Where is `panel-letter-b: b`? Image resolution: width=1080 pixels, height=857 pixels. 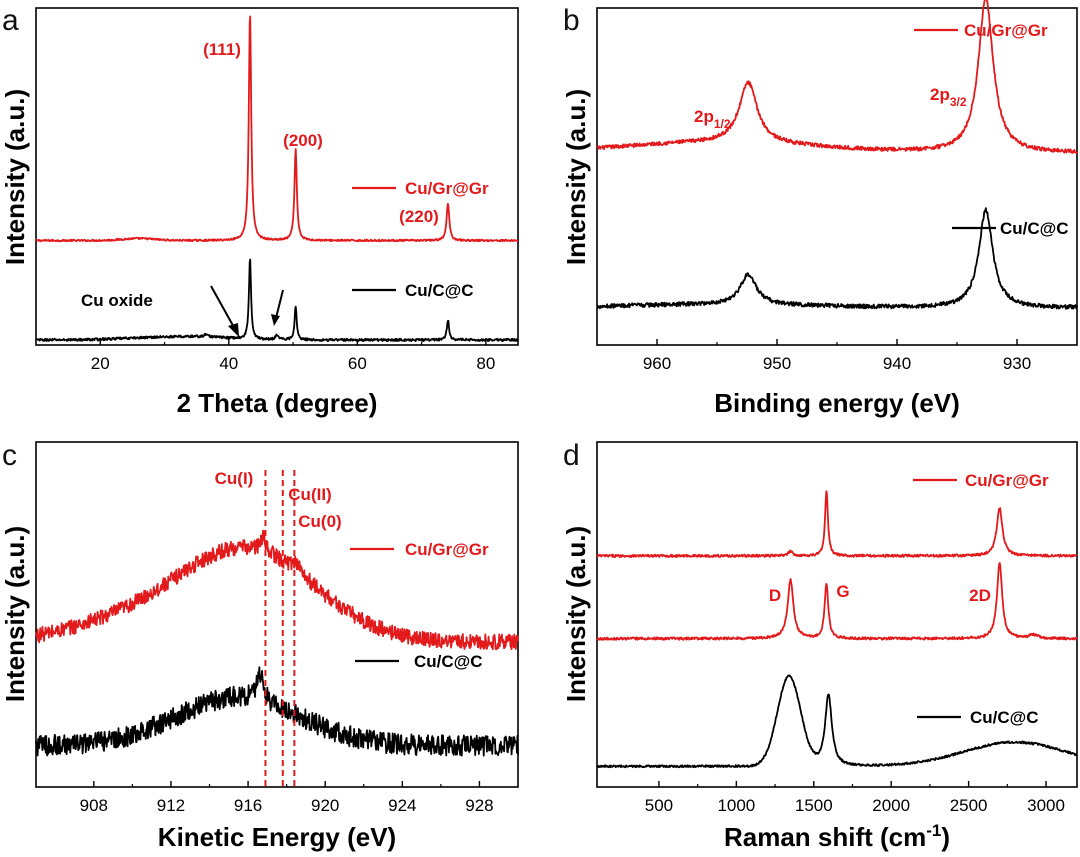 panel-letter-b: b is located at coordinates (571, 20).